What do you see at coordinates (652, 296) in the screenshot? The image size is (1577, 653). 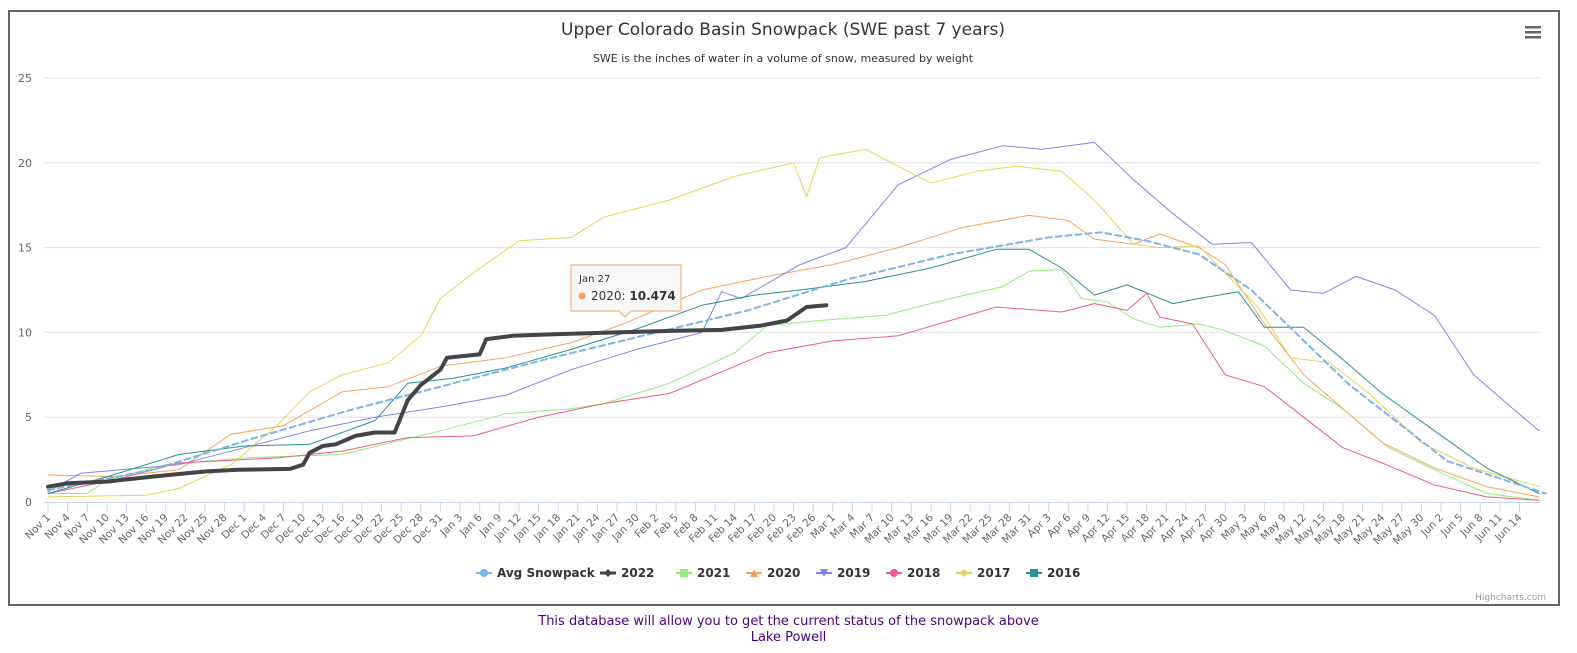 I see `tooltip-value: 10.474` at bounding box center [652, 296].